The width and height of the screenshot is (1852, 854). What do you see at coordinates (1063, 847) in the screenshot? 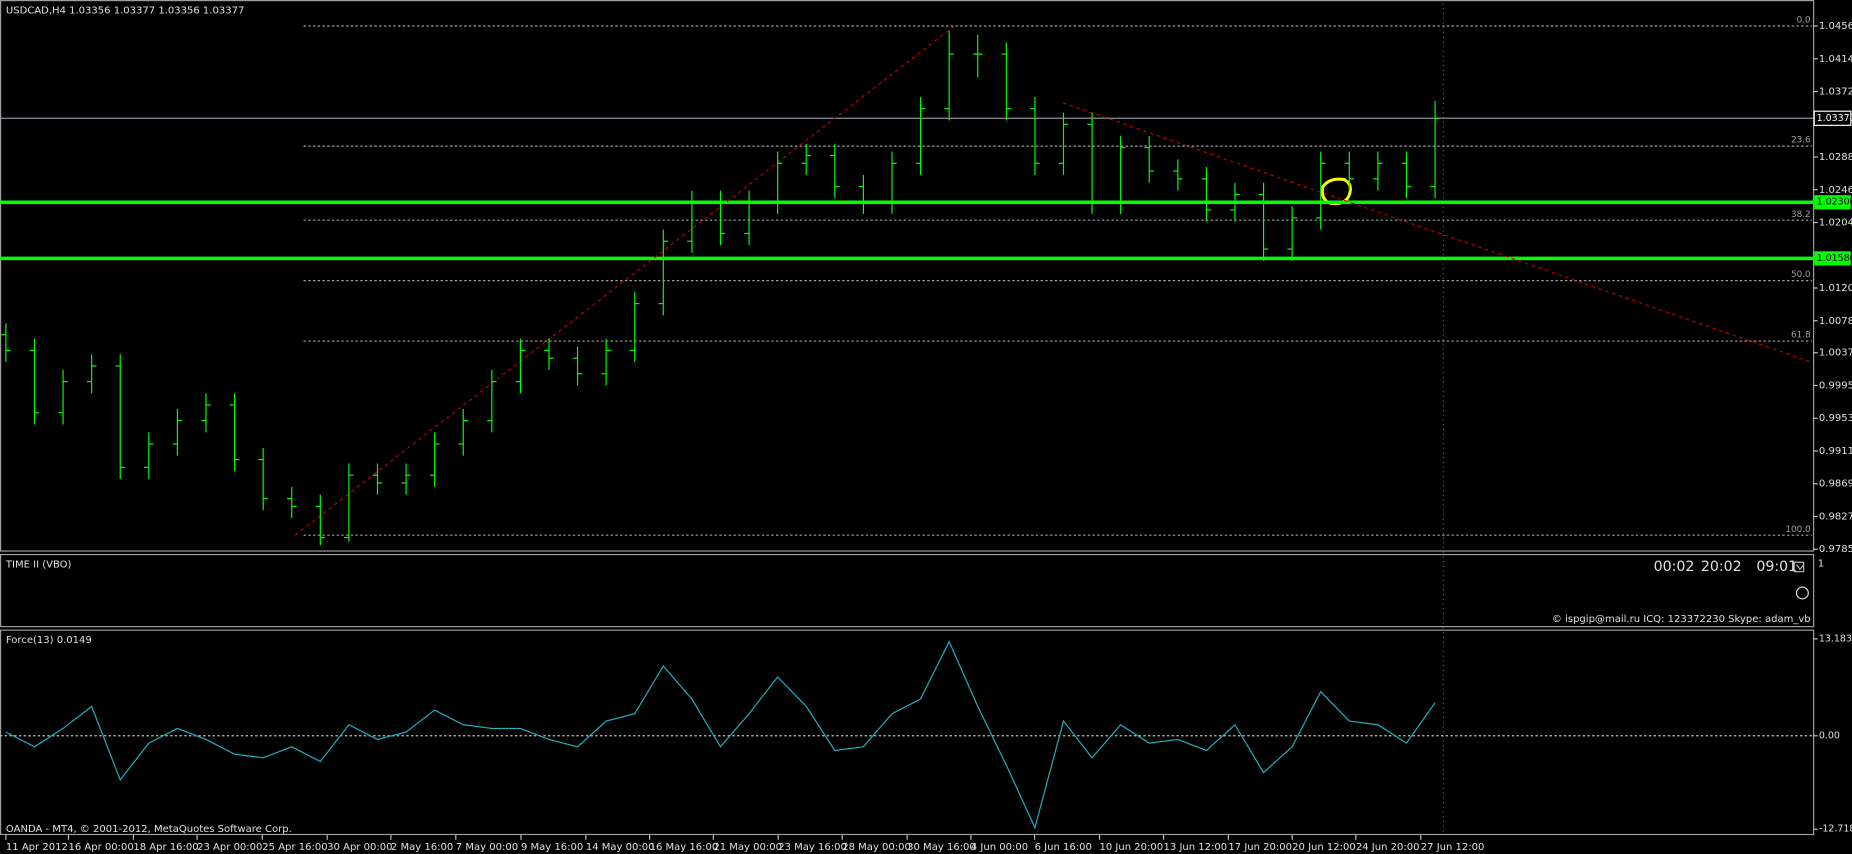
I see `x-tick-label: 6 Jun 16:00` at bounding box center [1063, 847].